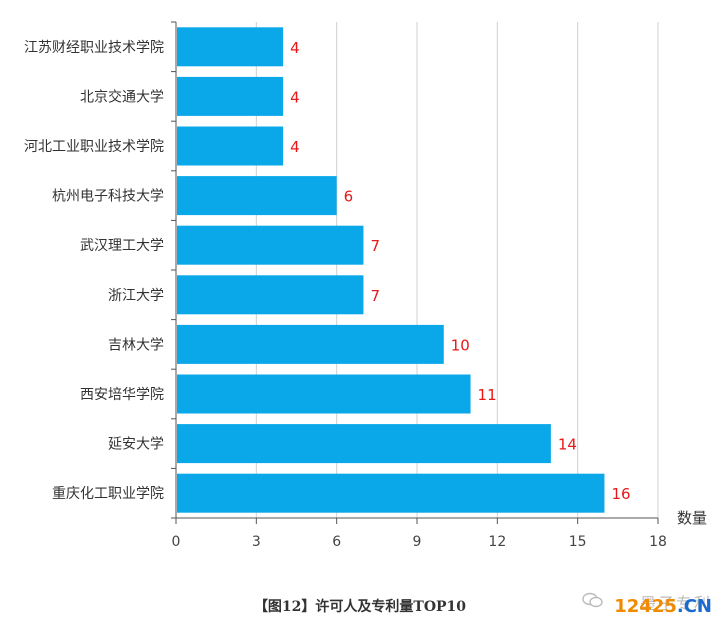 This screenshot has width=720, height=626. What do you see at coordinates (487, 395) in the screenshot?
I see `data-label: 11` at bounding box center [487, 395].